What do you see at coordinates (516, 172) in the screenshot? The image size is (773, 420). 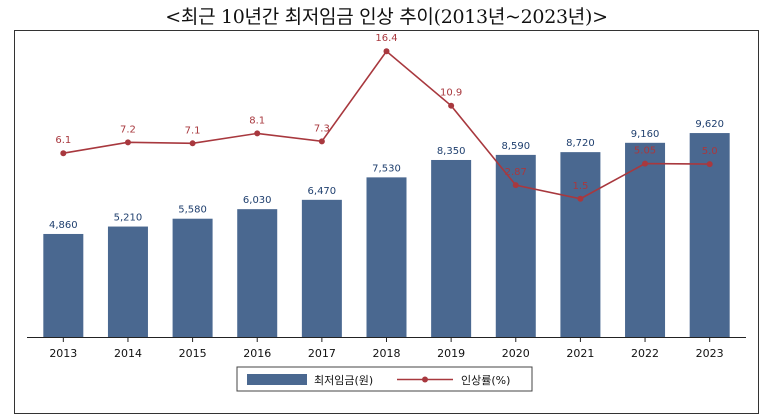 I see `line-label-2020: 2.87` at bounding box center [516, 172].